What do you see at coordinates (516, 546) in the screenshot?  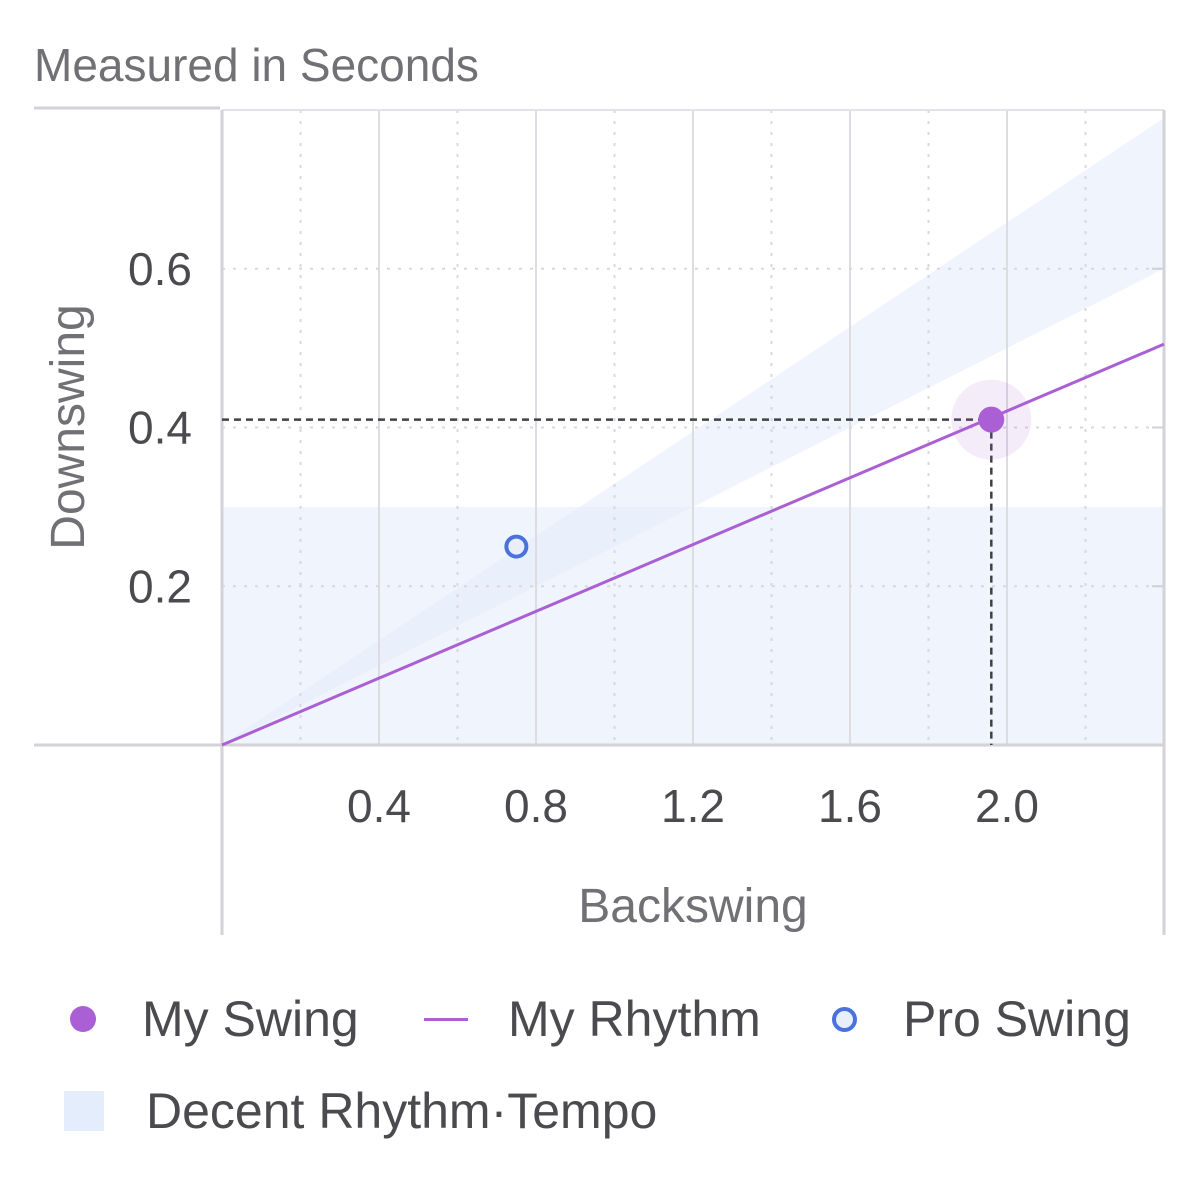 I see `pro-swing-point` at bounding box center [516, 546].